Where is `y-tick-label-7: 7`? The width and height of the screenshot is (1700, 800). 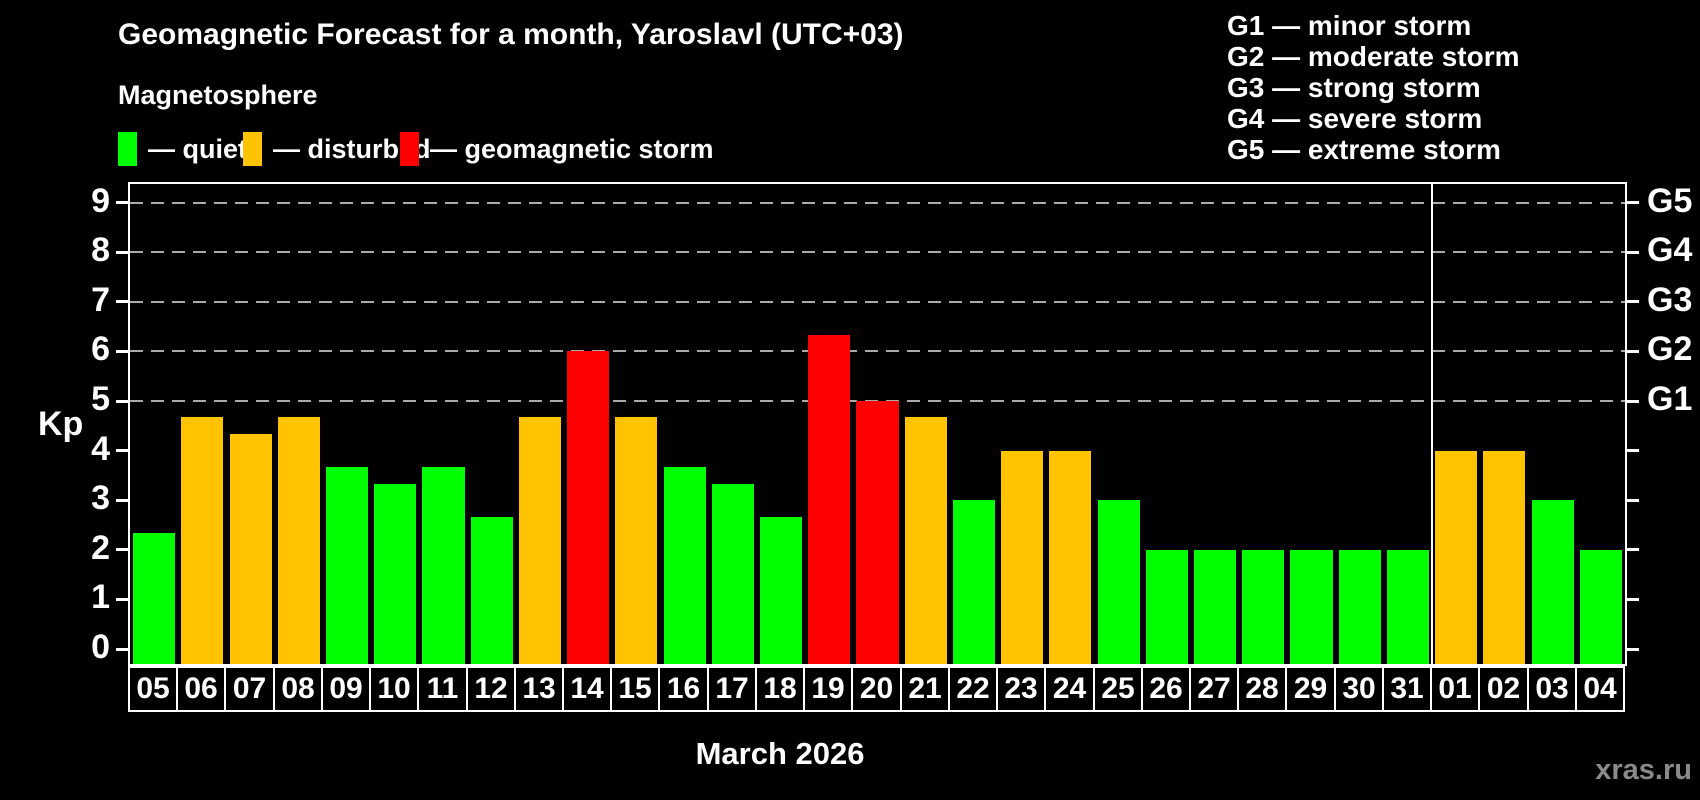 y-tick-label-7: 7 is located at coordinates (100, 299).